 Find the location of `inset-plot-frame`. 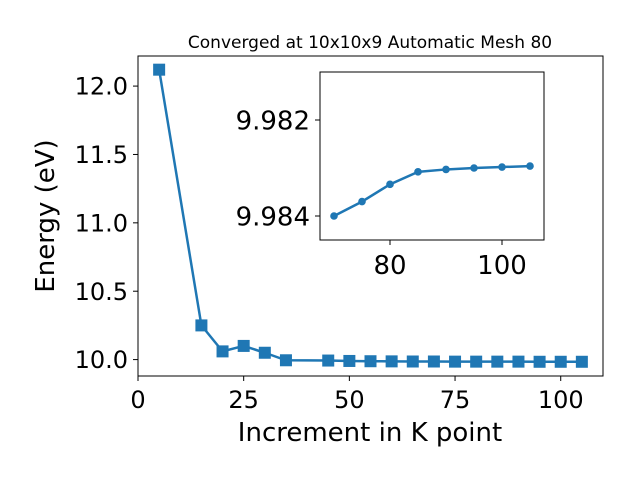

inset-plot-frame is located at coordinates (432, 156).